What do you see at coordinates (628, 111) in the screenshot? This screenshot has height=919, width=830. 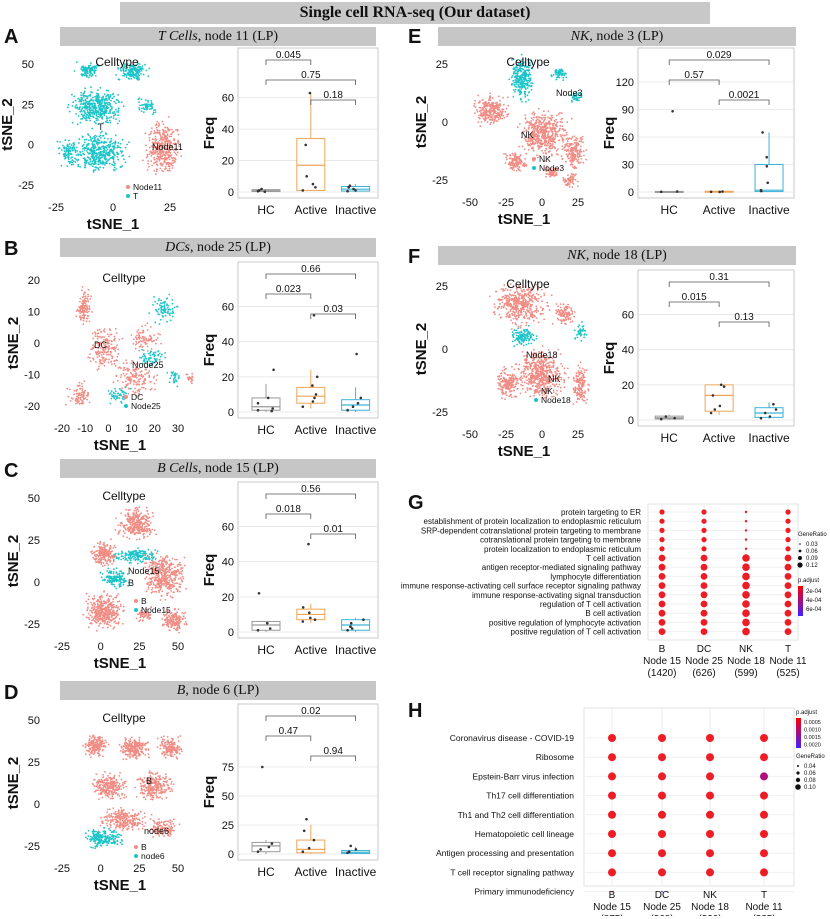 I see `y-tick-label: 90` at bounding box center [628, 111].